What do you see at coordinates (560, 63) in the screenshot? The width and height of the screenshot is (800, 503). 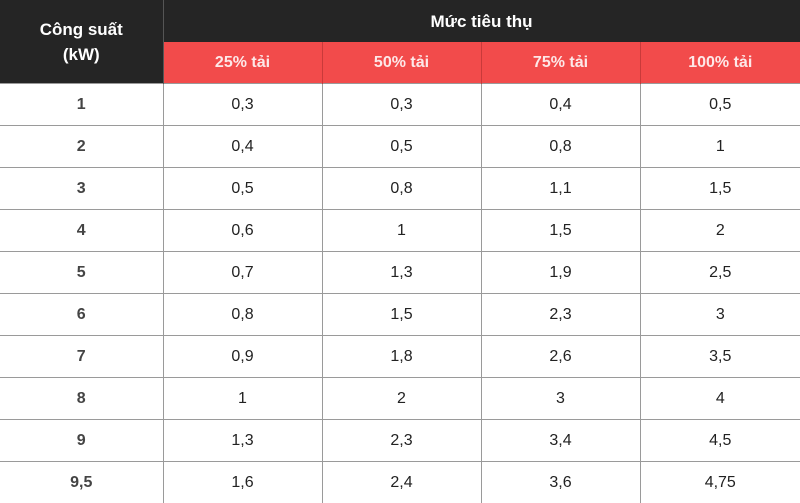 I see `load-header-75: 75% tải` at bounding box center [560, 63].